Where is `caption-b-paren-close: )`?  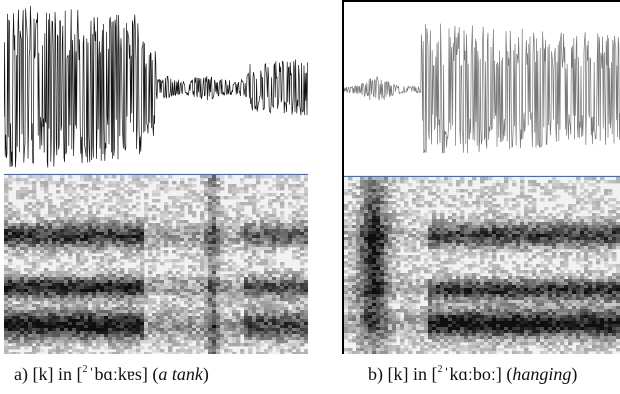
caption-b-paren-close: ) is located at coordinates (574, 374).